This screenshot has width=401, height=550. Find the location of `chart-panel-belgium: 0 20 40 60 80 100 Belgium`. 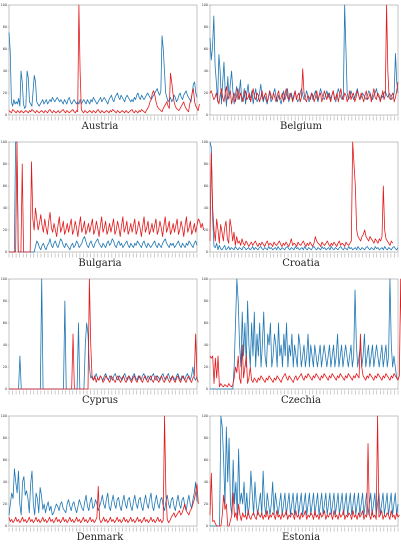

chart-panel-belgium: 0 20 40 60 80 100 Belgium is located at coordinates (301, 68).